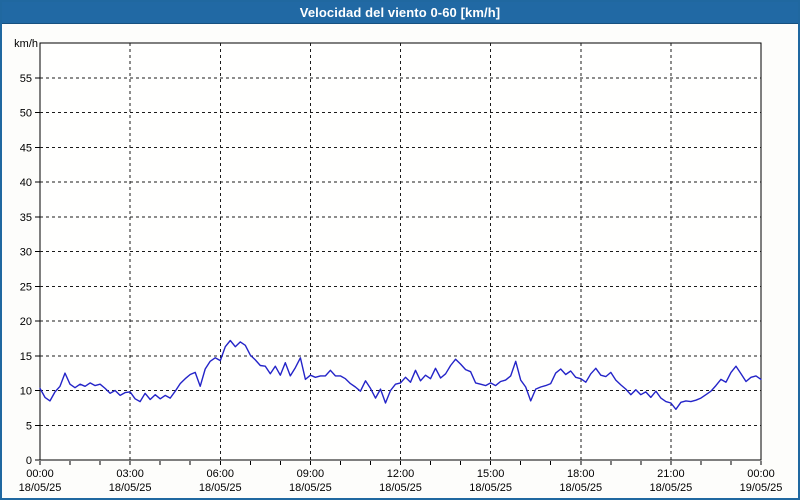 This screenshot has width=800, height=500. What do you see at coordinates (401, 474) in the screenshot?
I see `x-tick-time-label: 12:00` at bounding box center [401, 474].